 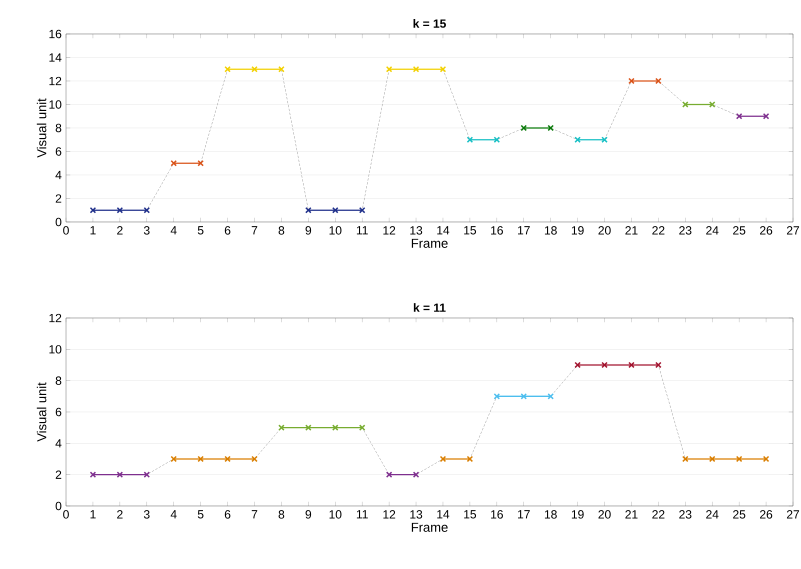 What do you see at coordinates (430, 23) in the screenshot?
I see `chart-title: k = 15` at bounding box center [430, 23].